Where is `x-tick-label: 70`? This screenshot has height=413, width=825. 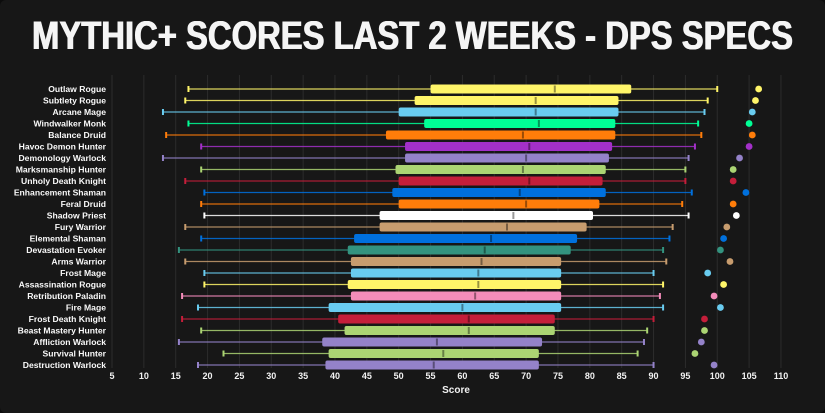
x-tick-label: 70 is located at coordinates (526, 376).